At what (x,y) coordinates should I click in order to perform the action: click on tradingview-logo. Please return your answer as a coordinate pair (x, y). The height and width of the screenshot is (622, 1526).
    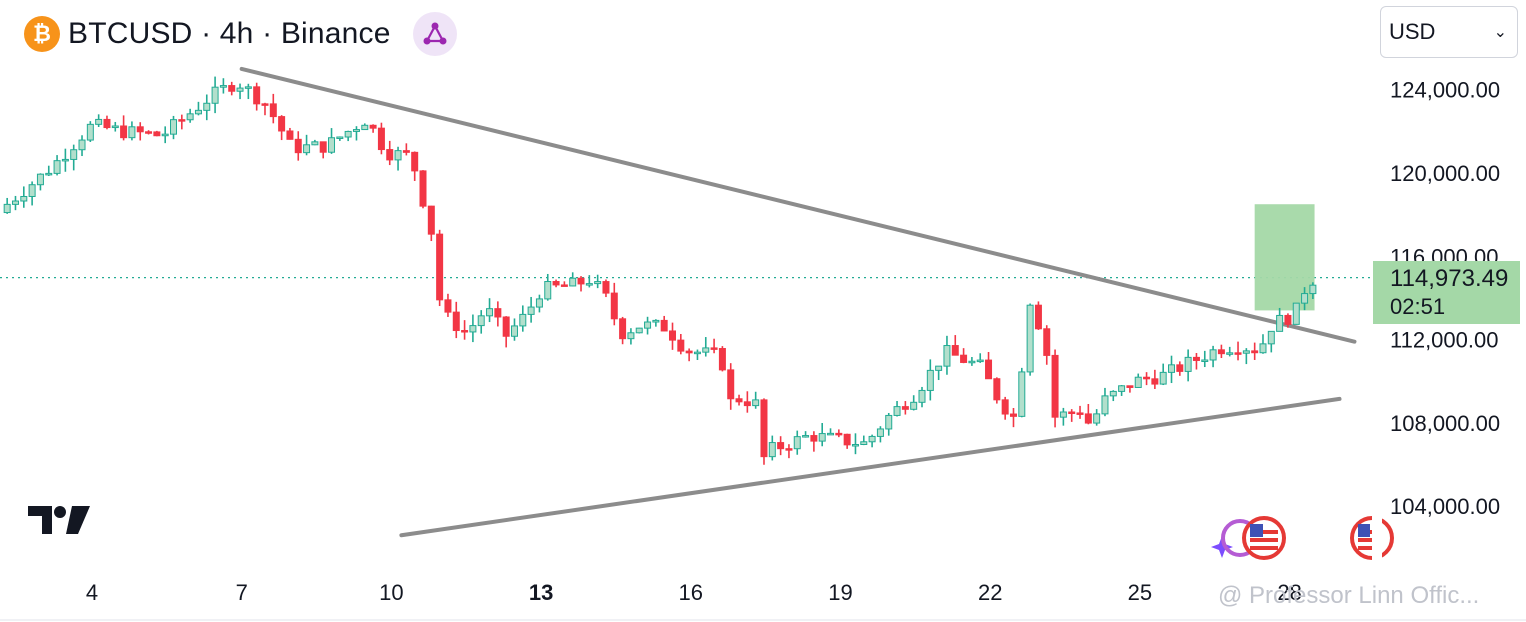
    Looking at the image, I should click on (59, 522).